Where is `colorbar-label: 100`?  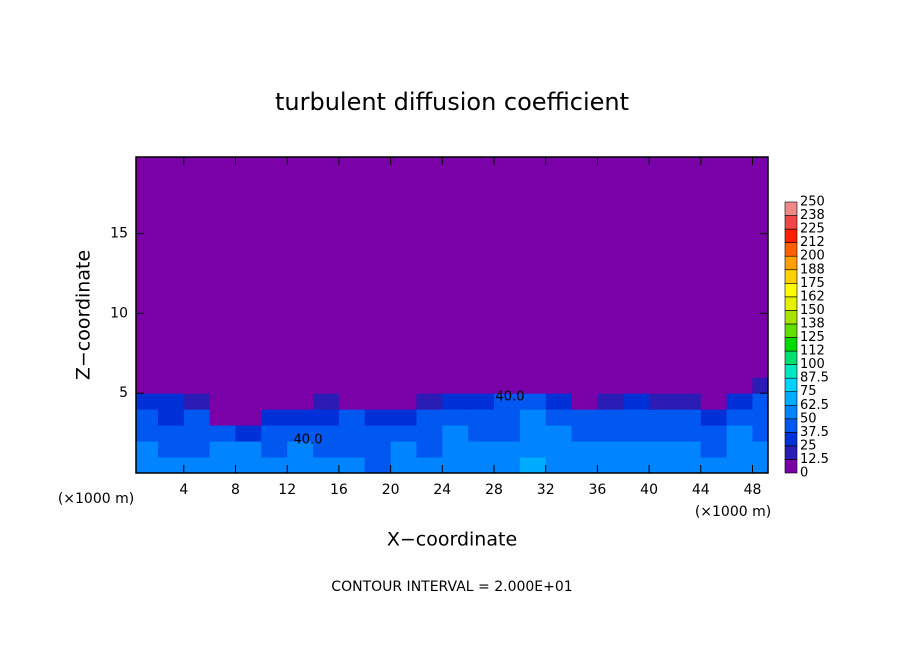 colorbar-label: 100 is located at coordinates (812, 364).